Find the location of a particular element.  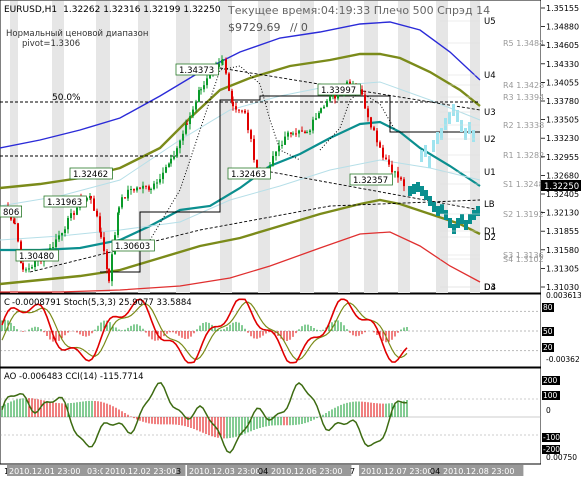

stoch-signal-line is located at coordinates (204, 331).